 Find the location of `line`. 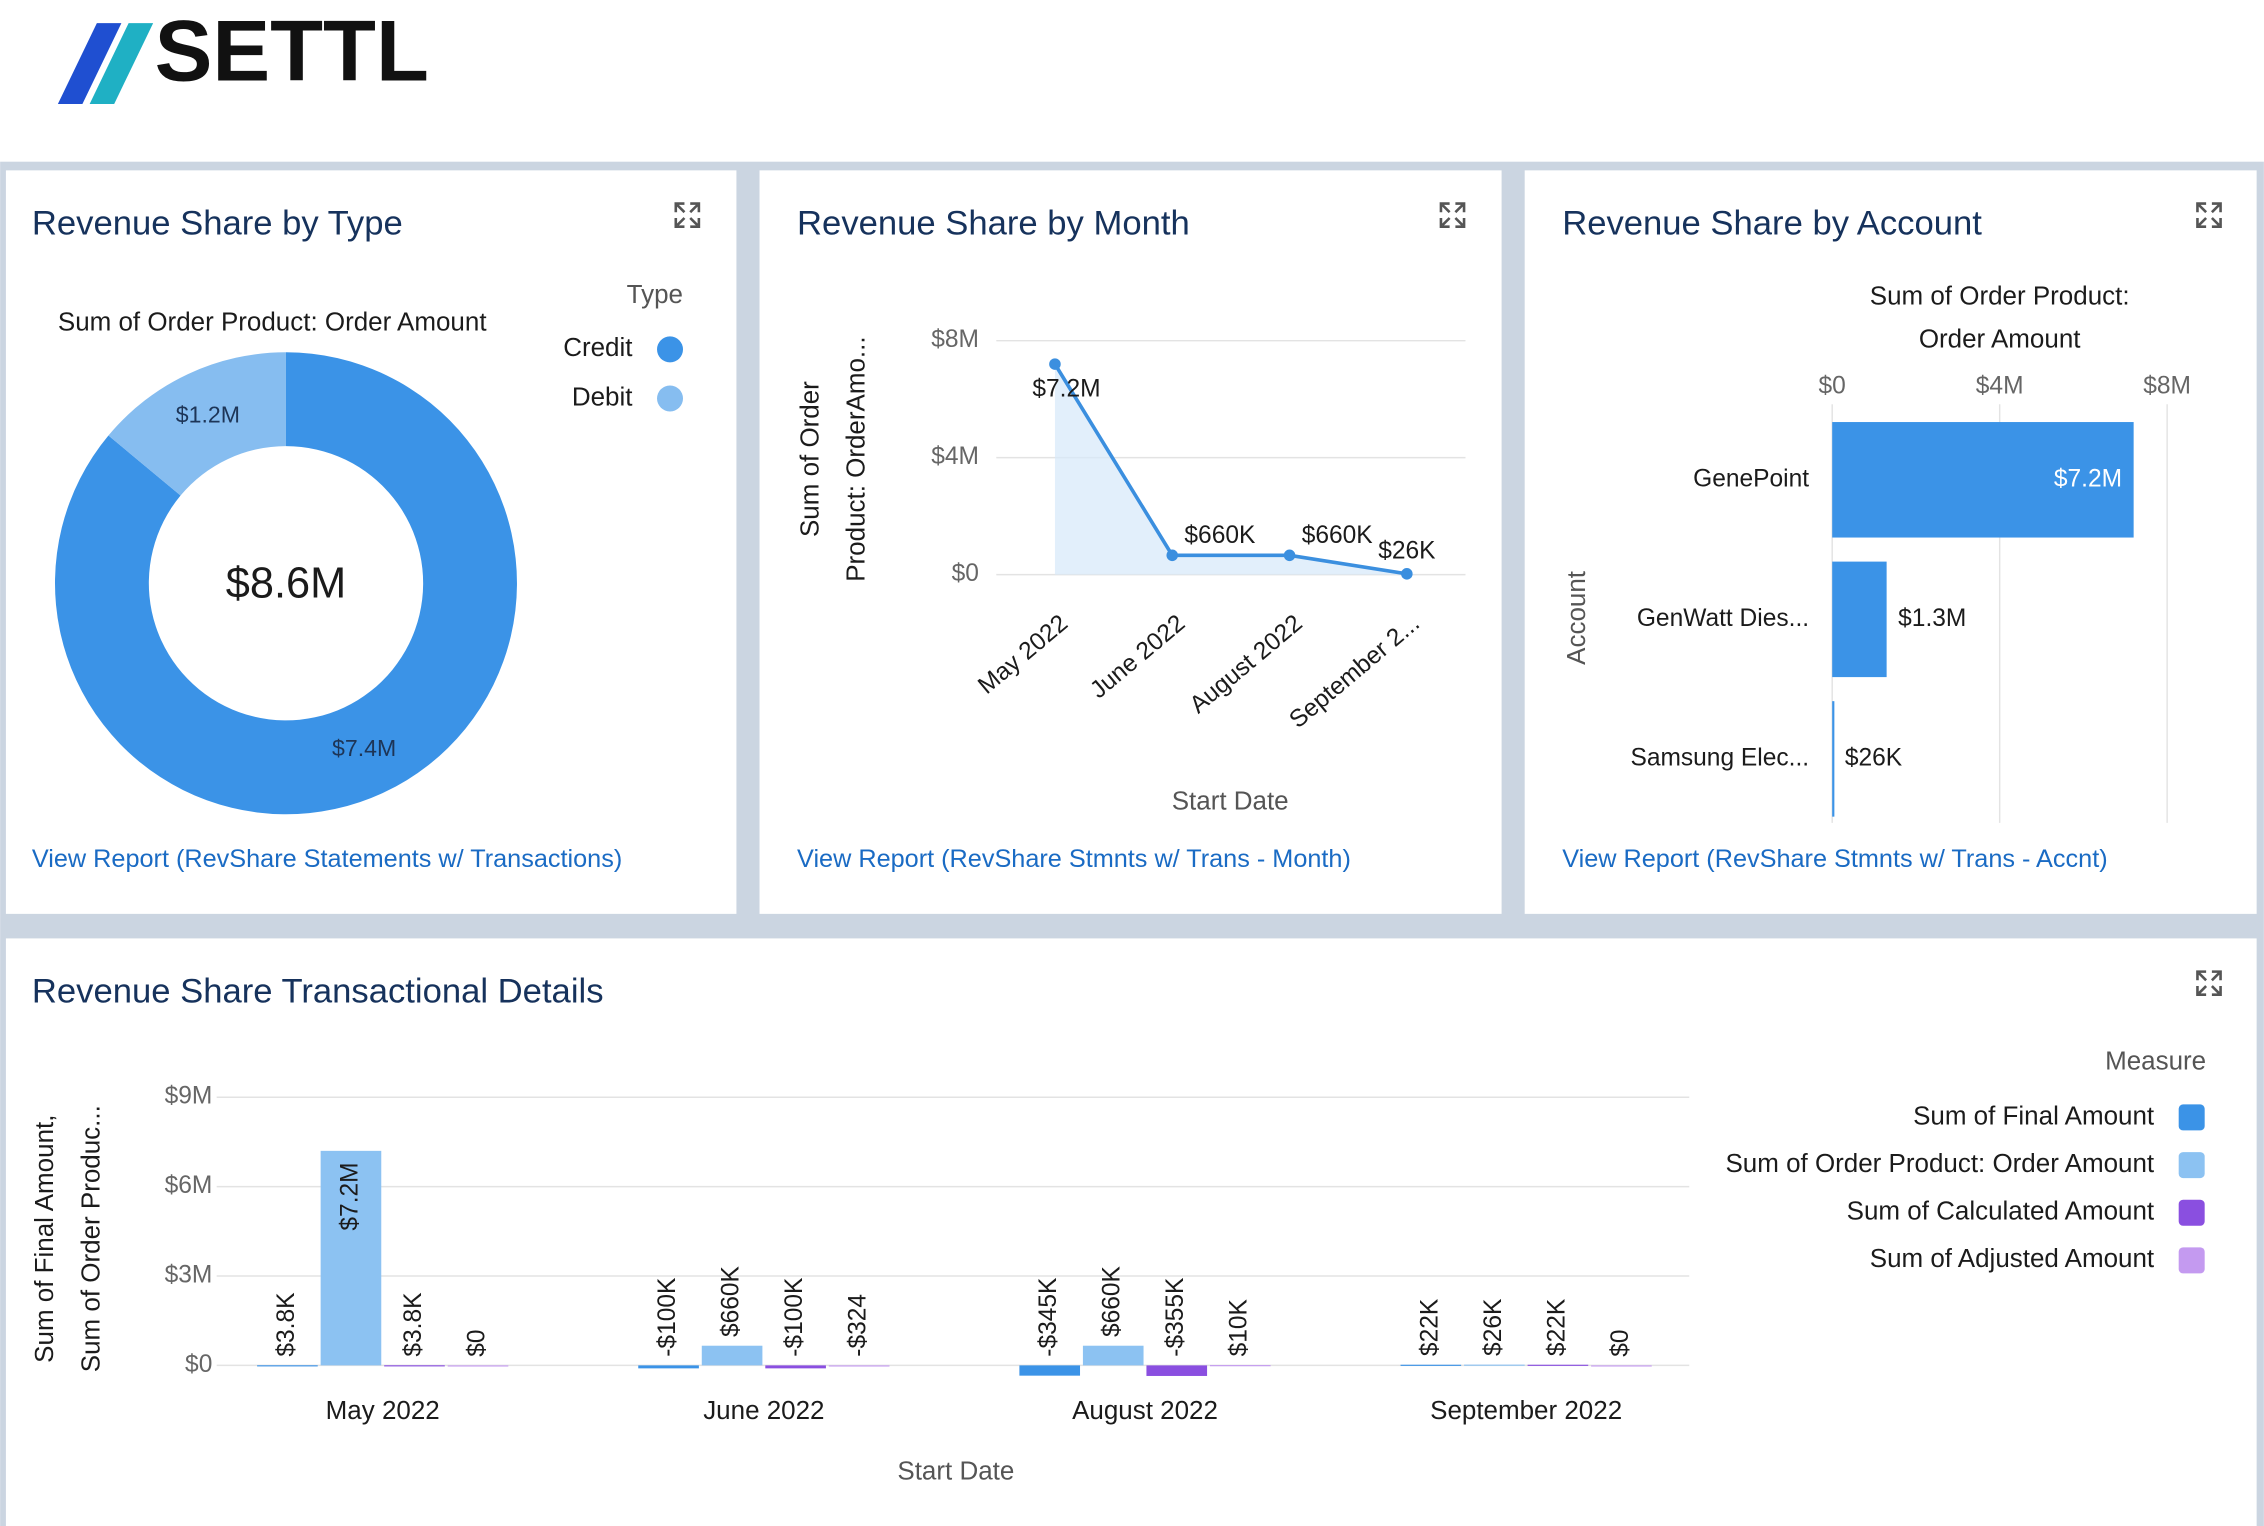

line is located at coordinates (1230, 469).